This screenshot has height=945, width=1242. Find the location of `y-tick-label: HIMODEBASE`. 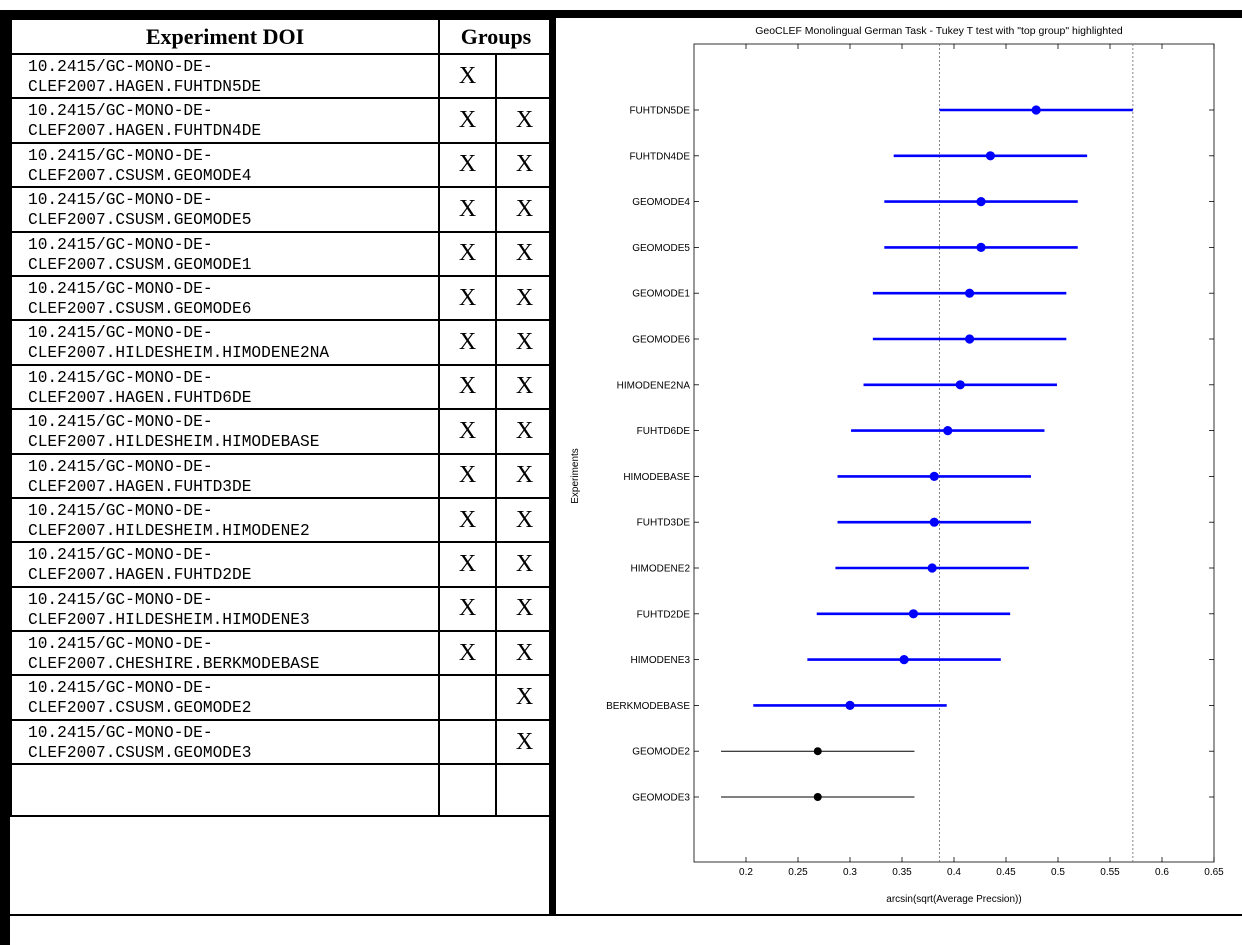

y-tick-label: HIMODEBASE is located at coordinates (656, 477).